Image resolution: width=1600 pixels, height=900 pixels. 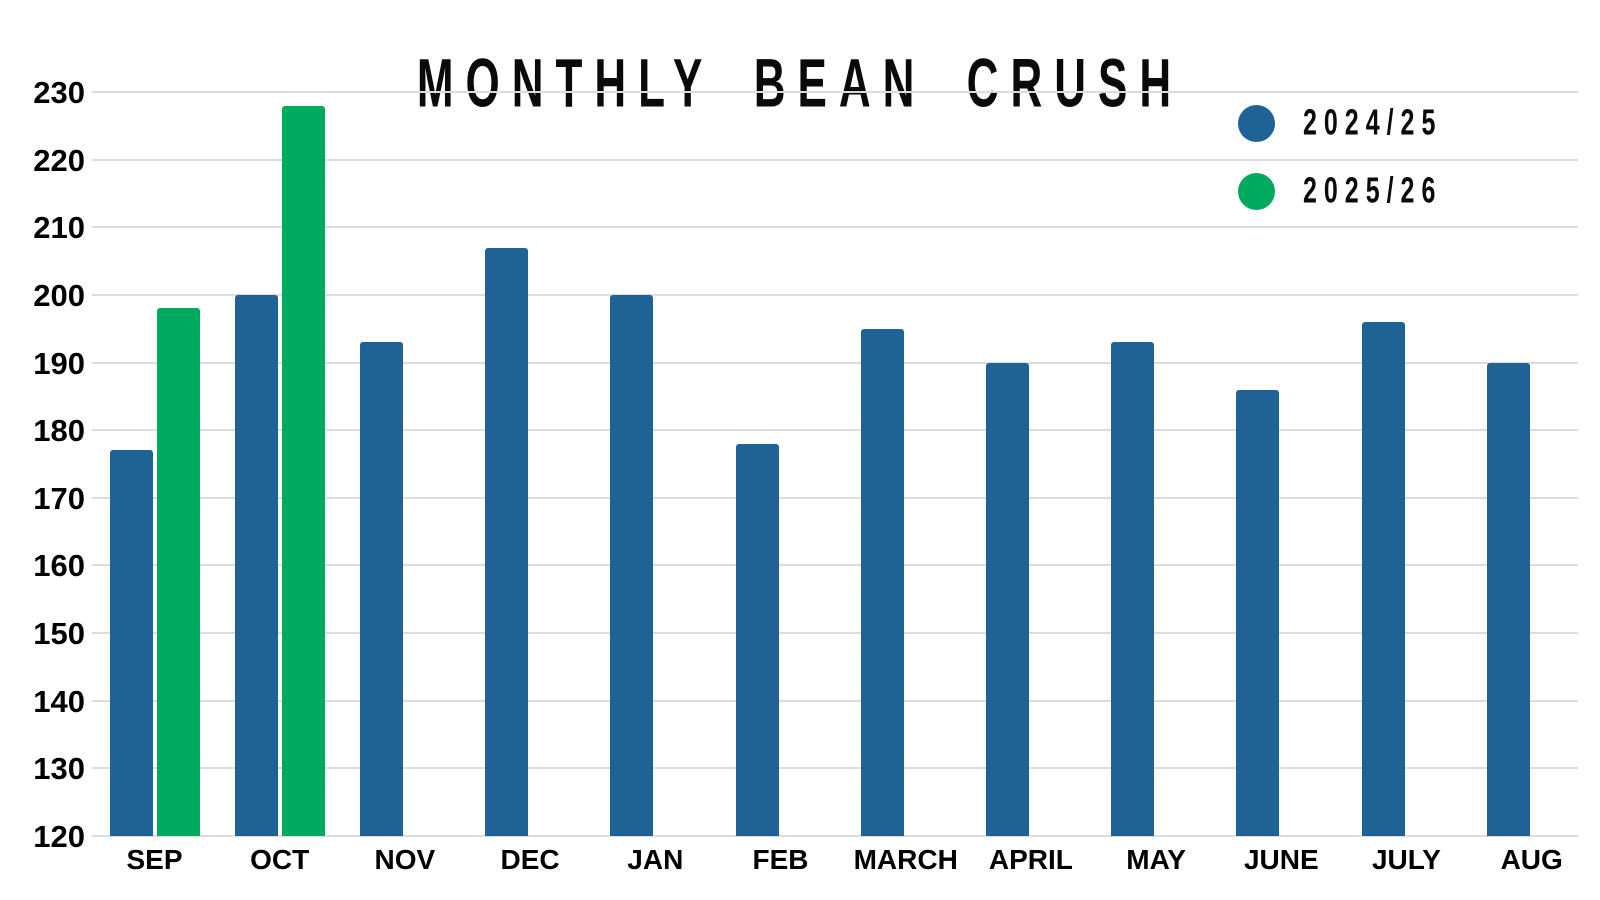 What do you see at coordinates (59, 634) in the screenshot?
I see `y-axis-tick-label: 150` at bounding box center [59, 634].